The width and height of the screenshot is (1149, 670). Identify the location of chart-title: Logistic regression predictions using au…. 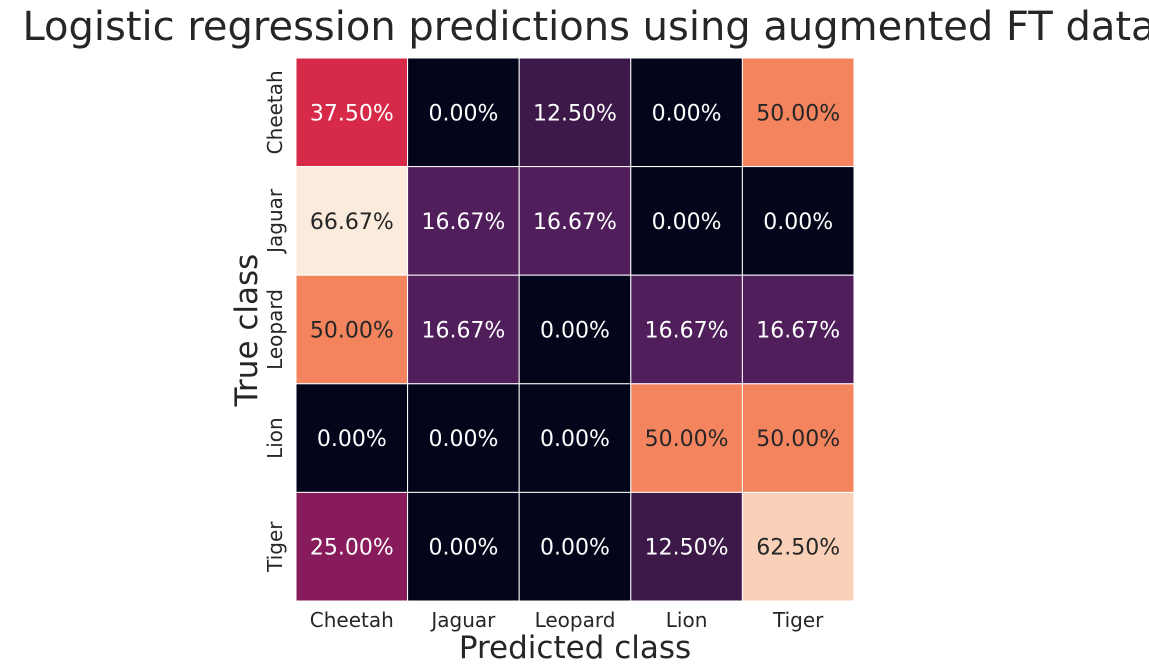
(585, 27).